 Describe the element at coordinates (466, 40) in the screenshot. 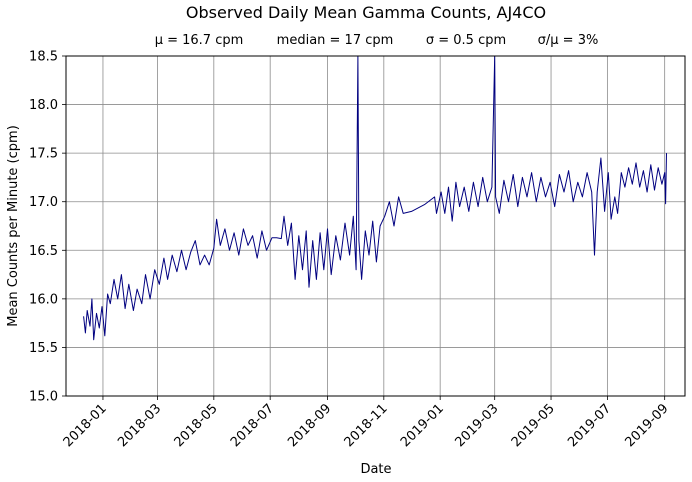

I see `subtitle-std: σ = 0.5 cpm` at that location.